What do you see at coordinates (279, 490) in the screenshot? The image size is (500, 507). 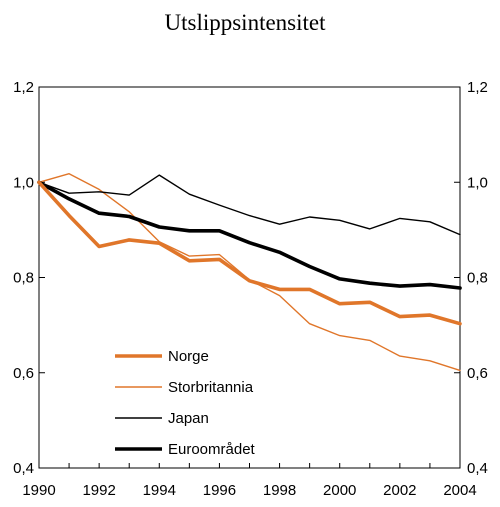 I see `x-tick-label: 1998` at bounding box center [279, 490].